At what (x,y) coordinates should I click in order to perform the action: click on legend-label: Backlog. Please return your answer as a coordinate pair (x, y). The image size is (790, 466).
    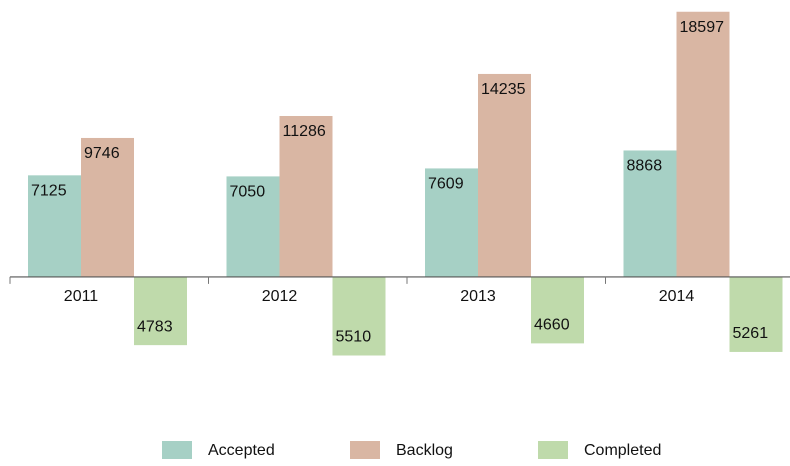
    Looking at the image, I should click on (424, 450).